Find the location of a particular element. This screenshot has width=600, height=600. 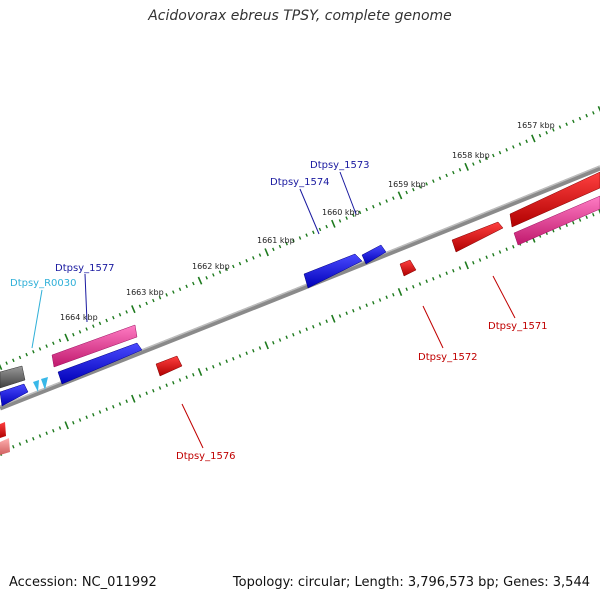

gene-grey-left is located at coordinates (13, 377).